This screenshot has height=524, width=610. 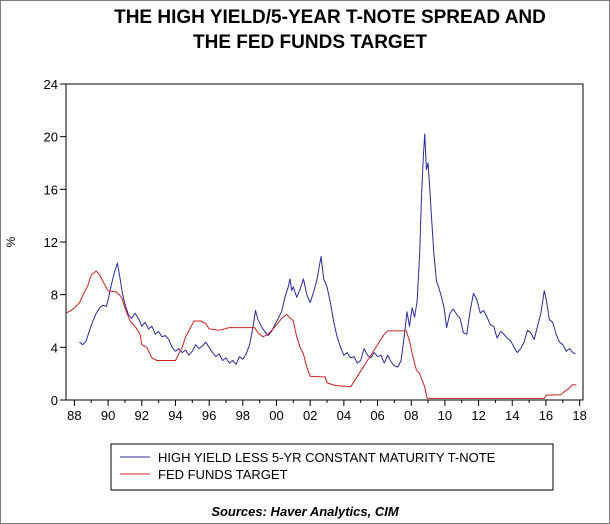 I want to click on x-tick-label: 92, so click(x=142, y=415).